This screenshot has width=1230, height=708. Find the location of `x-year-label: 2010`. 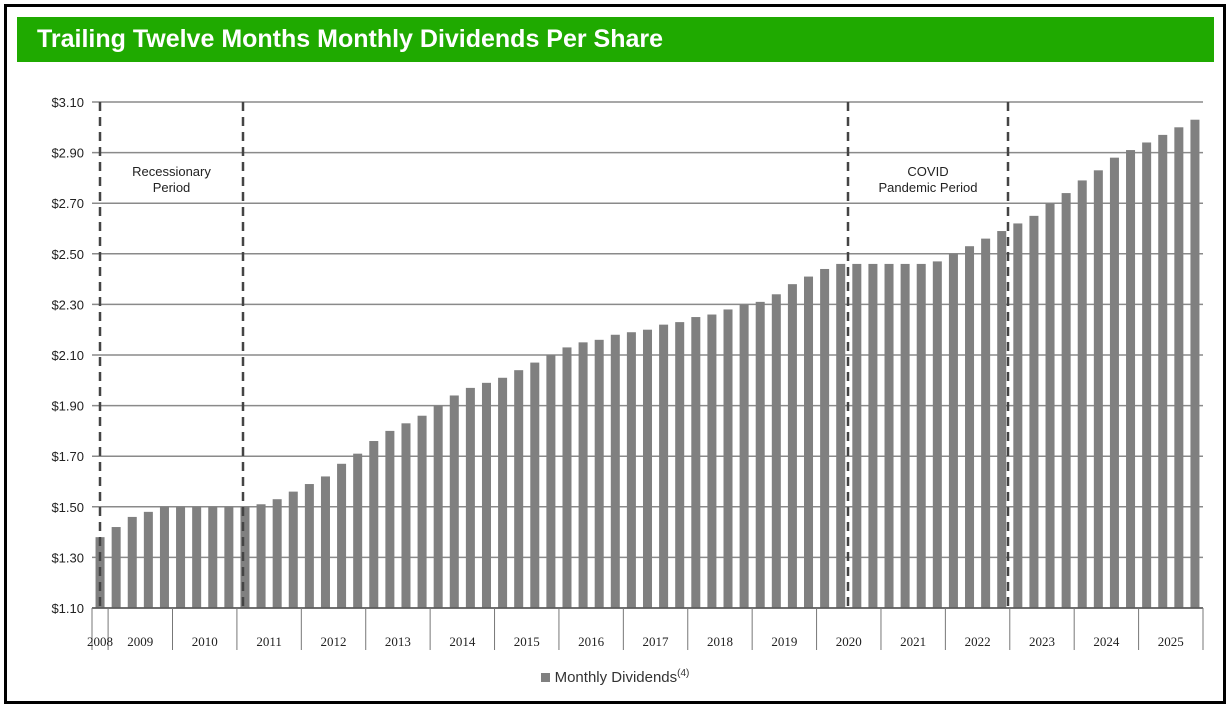

x-year-label: 2010 is located at coordinates (205, 641).